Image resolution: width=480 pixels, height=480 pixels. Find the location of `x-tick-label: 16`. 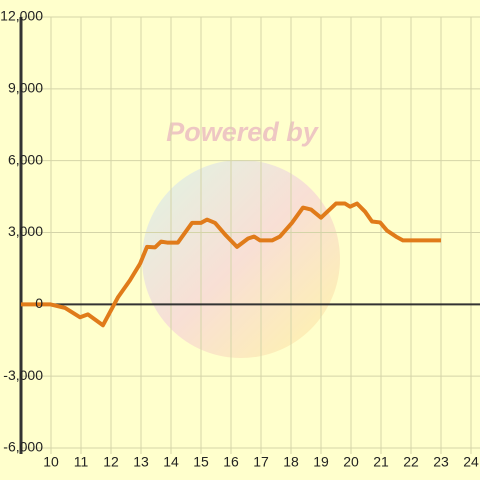

x-tick-label: 16 is located at coordinates (231, 462).